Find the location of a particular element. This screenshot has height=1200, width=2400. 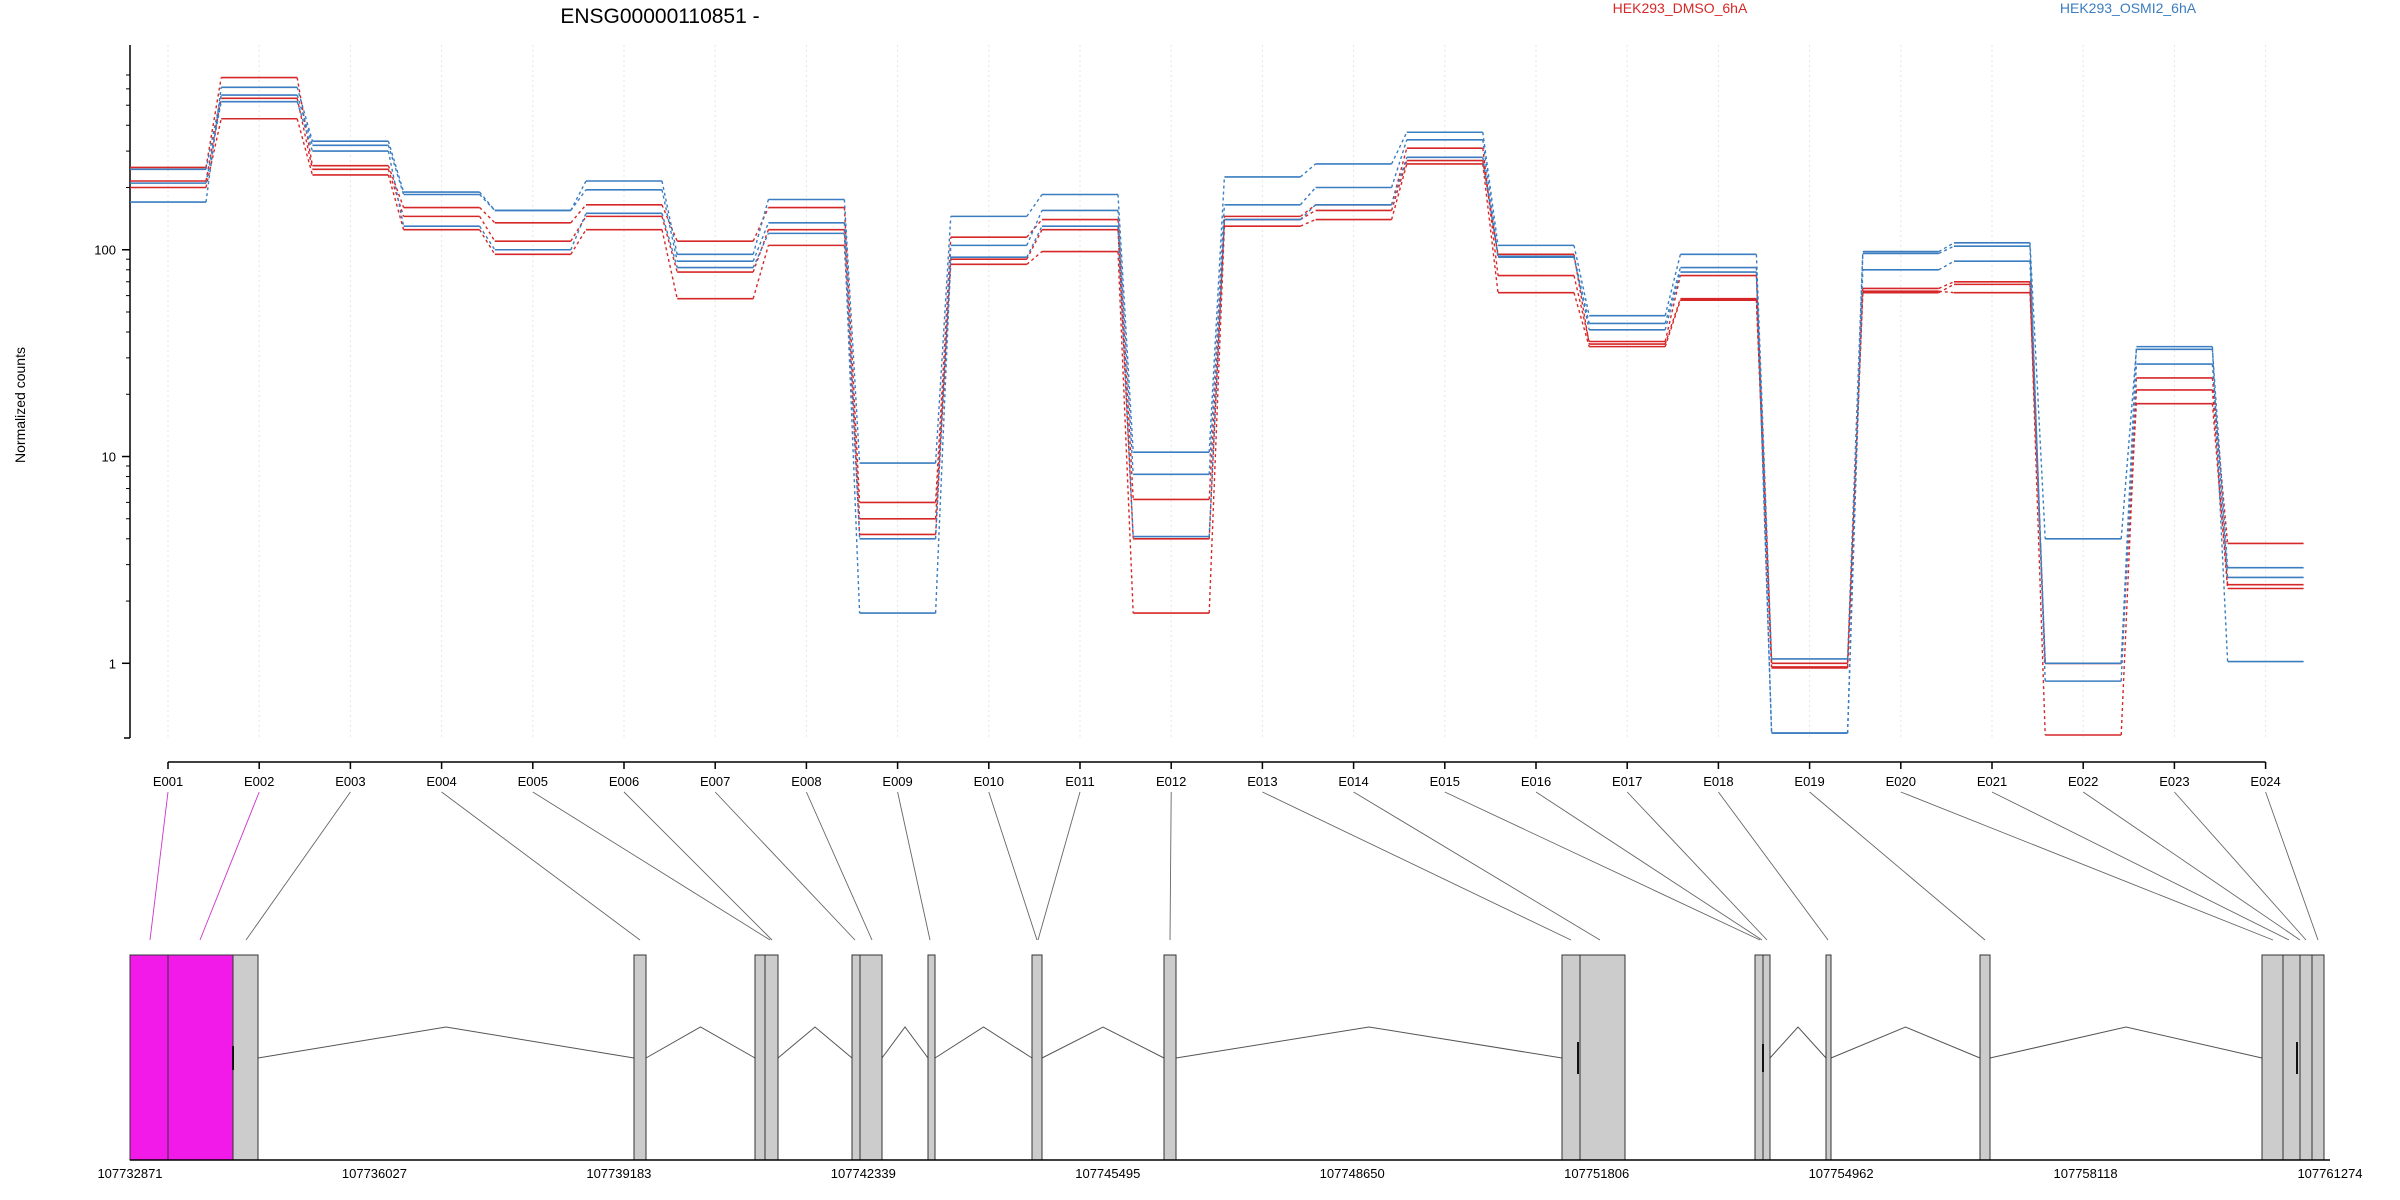

x-tick-label: E009 is located at coordinates (897, 781).